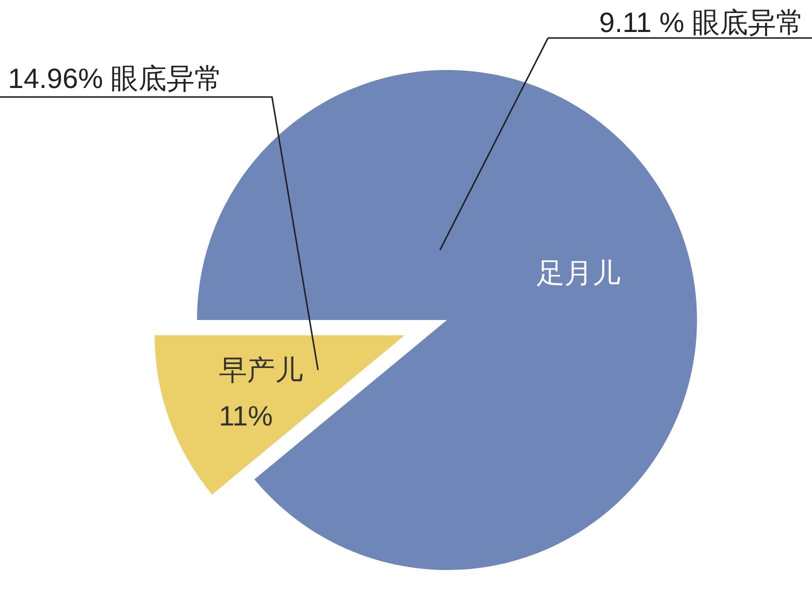  Describe the element at coordinates (260, 370) in the screenshot. I see `slice-label: 早产儿` at that location.